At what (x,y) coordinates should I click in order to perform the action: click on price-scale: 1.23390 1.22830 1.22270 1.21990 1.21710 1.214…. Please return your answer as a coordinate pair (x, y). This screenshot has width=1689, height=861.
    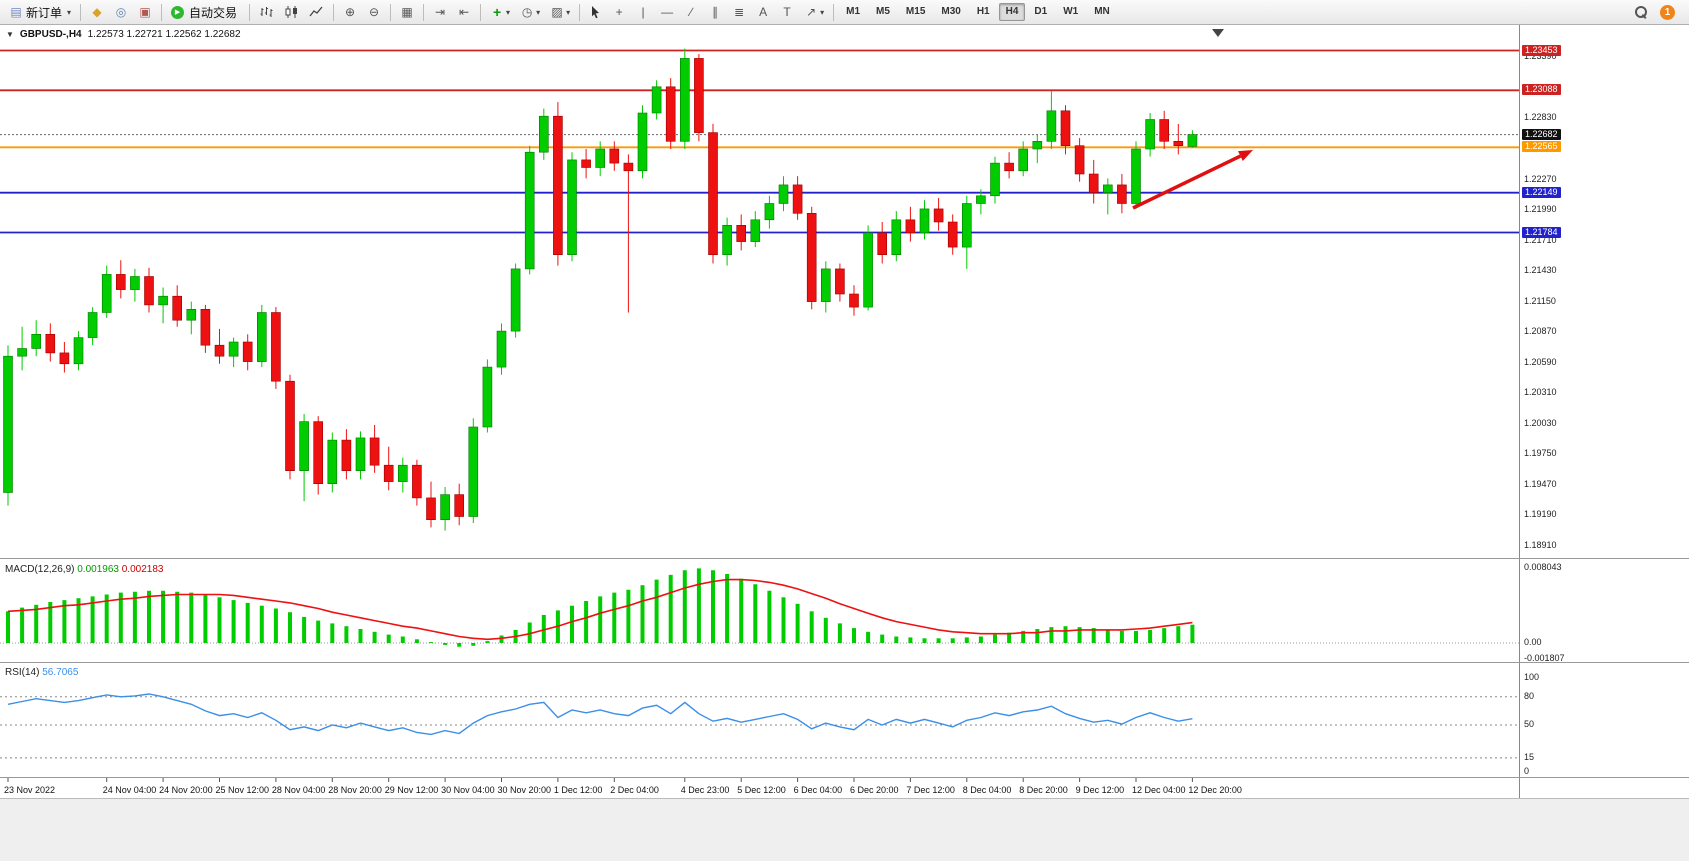
    Looking at the image, I should click on (1604, 411).